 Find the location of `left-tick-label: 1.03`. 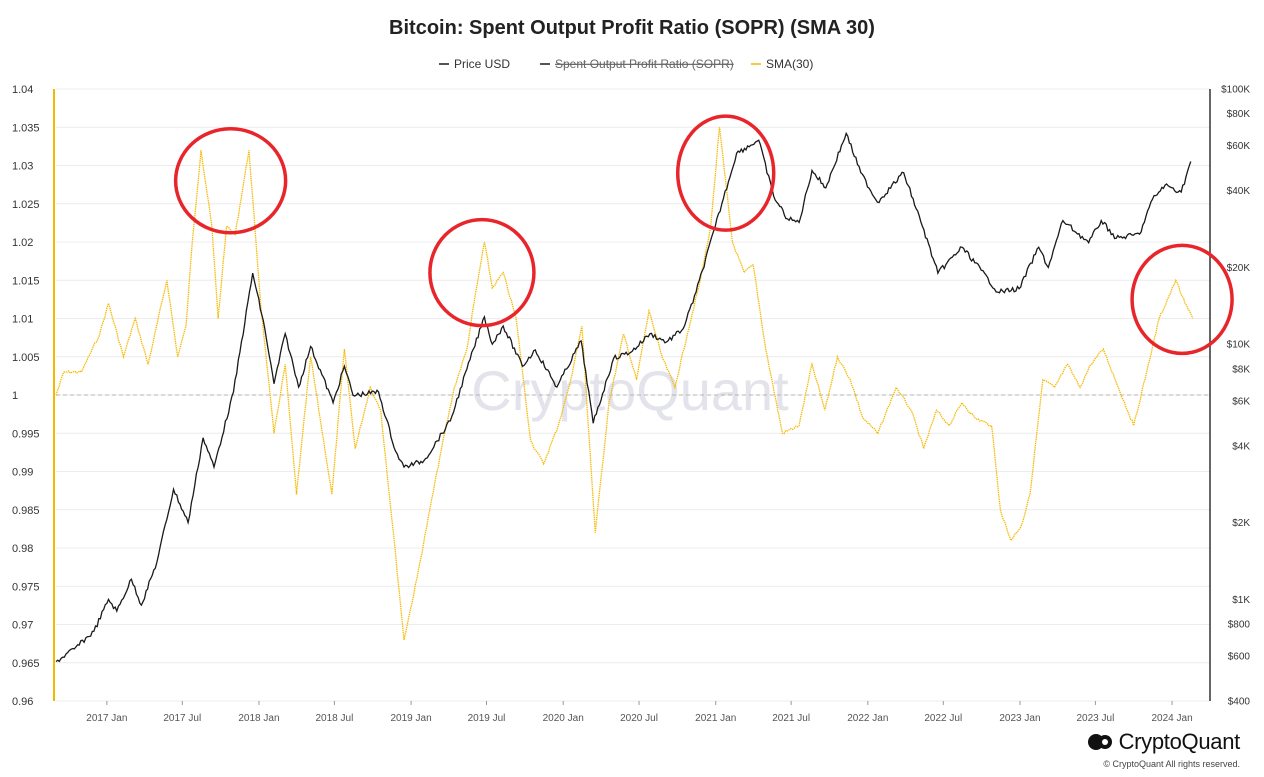

left-tick-label: 1.03 is located at coordinates (22, 167).